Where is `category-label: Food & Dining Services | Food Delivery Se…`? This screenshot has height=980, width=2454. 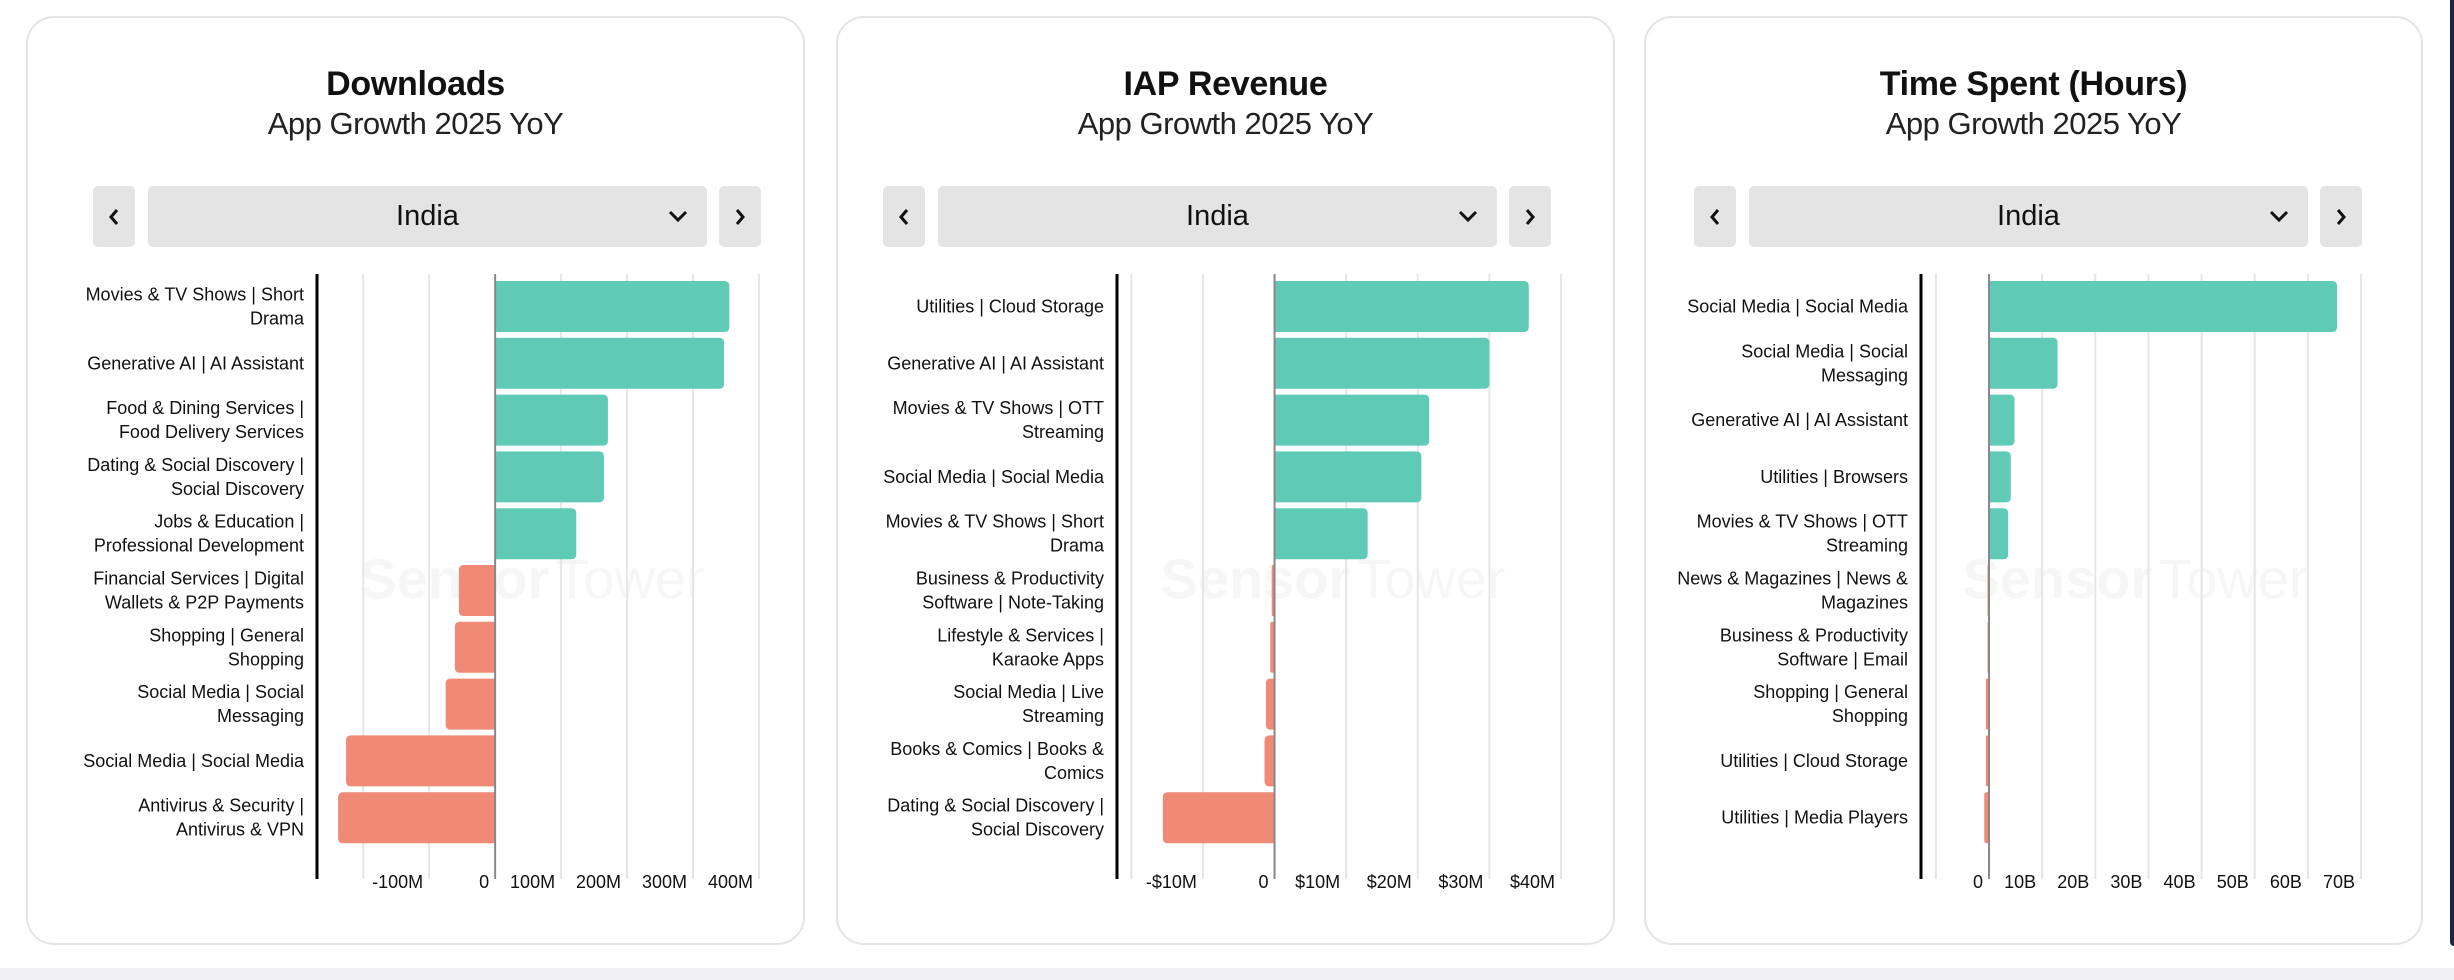
category-label: Food & Dining Services | Food Delivery Se… is located at coordinates (205, 420).